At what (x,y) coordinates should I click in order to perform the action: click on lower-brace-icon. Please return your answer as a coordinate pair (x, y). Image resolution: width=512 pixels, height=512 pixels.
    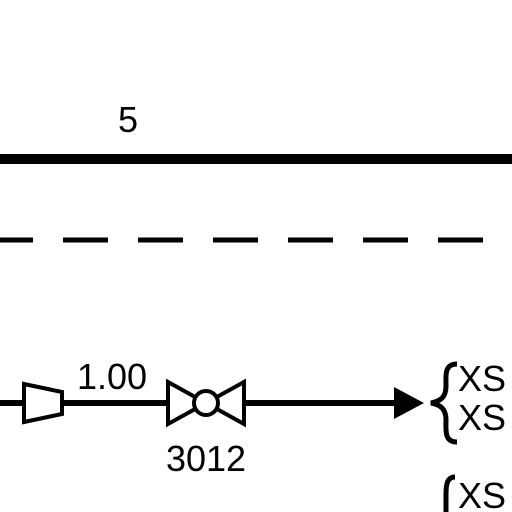
    Looking at the image, I should click on (449, 493).